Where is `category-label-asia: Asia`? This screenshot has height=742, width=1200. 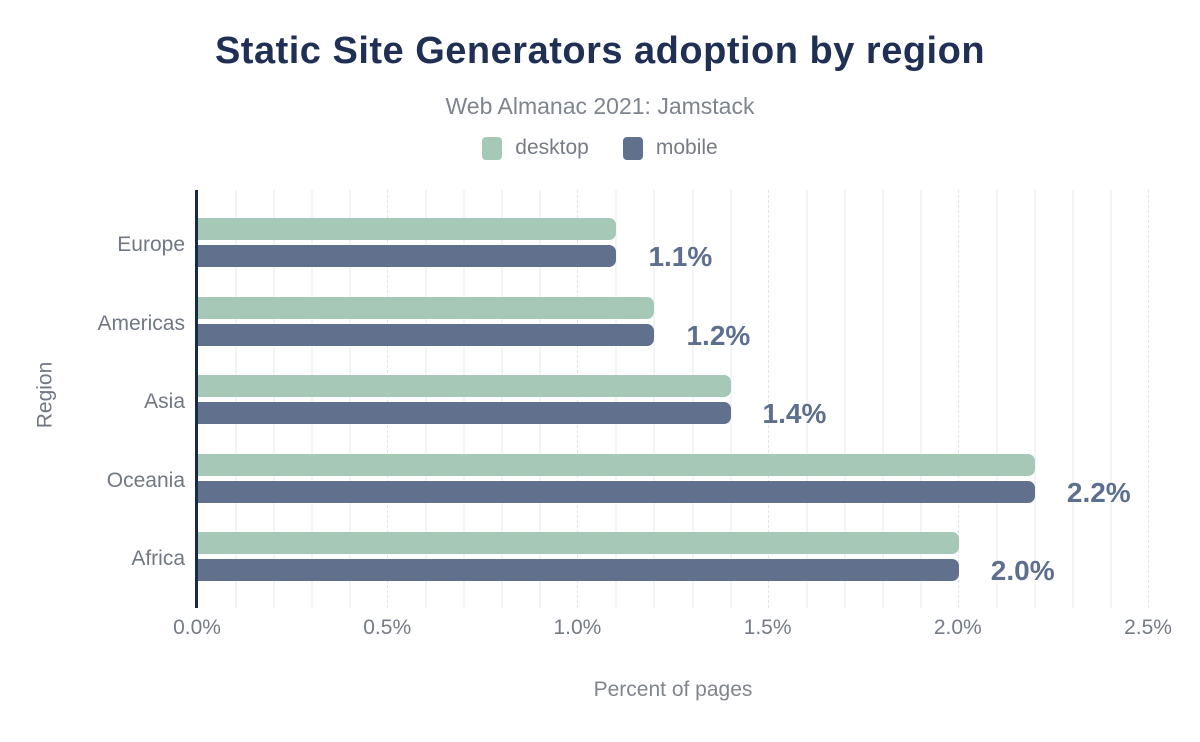 category-label-asia: Asia is located at coordinates (164, 401).